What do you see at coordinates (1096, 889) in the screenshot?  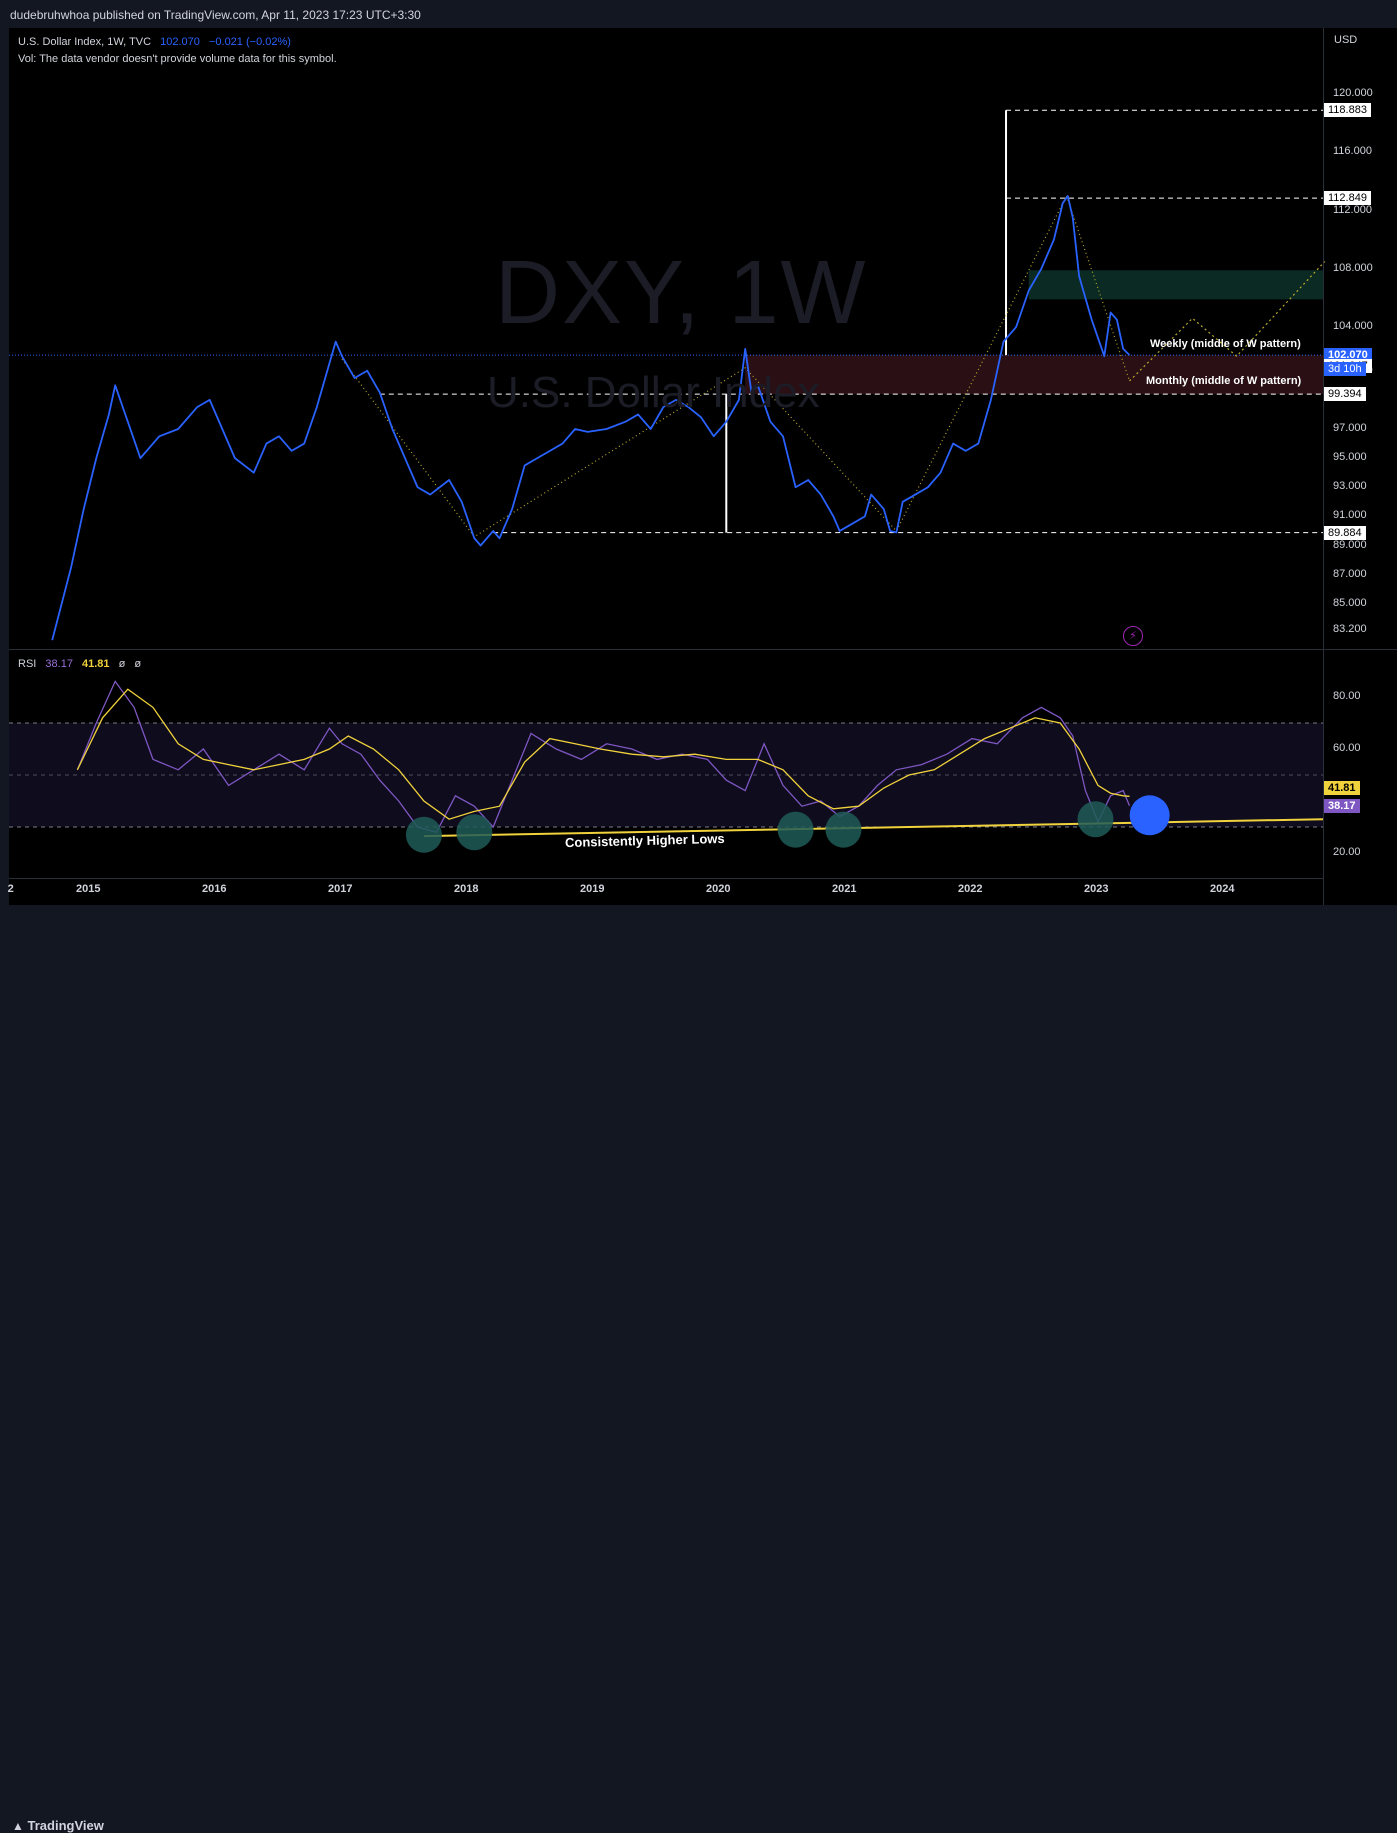 I see `time-tick-9: 2023` at bounding box center [1096, 889].